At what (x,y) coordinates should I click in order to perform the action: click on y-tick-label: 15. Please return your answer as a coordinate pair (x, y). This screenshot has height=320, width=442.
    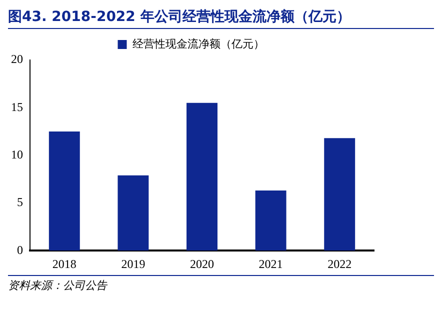
    Looking at the image, I should click on (17, 107).